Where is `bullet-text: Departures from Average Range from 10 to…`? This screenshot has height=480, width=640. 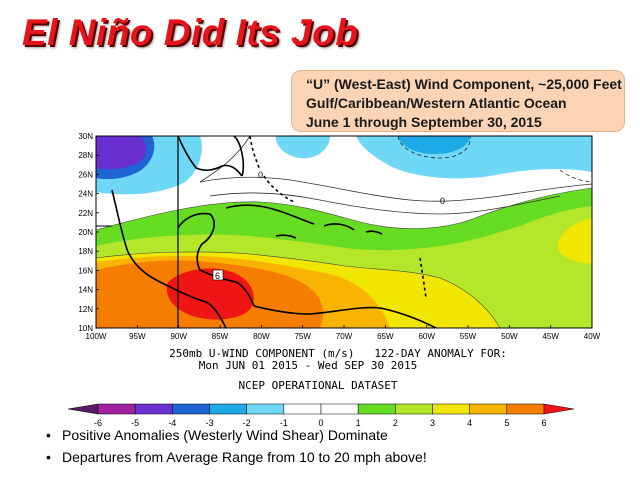 bullet-text: Departures from Average Range from 10 to… is located at coordinates (244, 457).